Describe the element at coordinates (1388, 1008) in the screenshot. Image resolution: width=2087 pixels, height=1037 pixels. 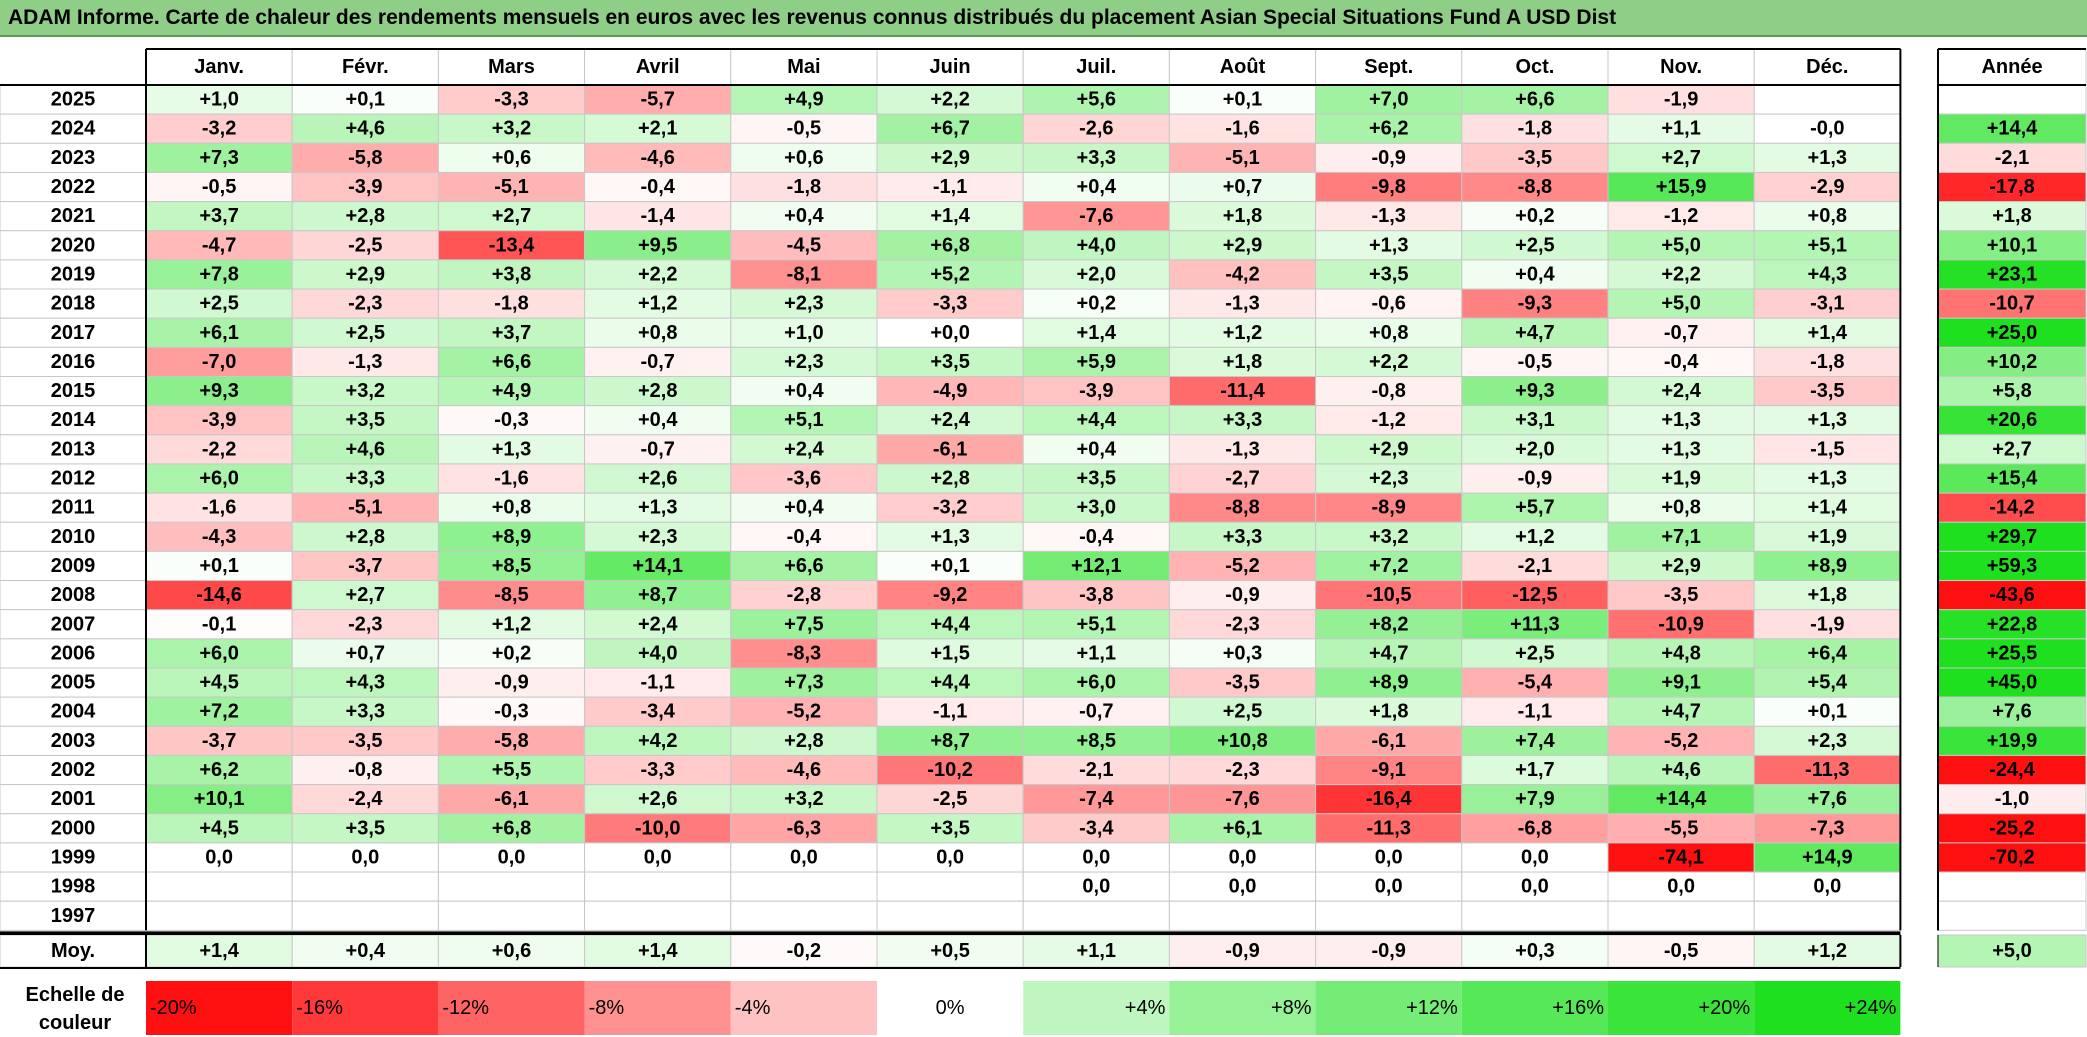
I see `color-scale-swatch` at that location.